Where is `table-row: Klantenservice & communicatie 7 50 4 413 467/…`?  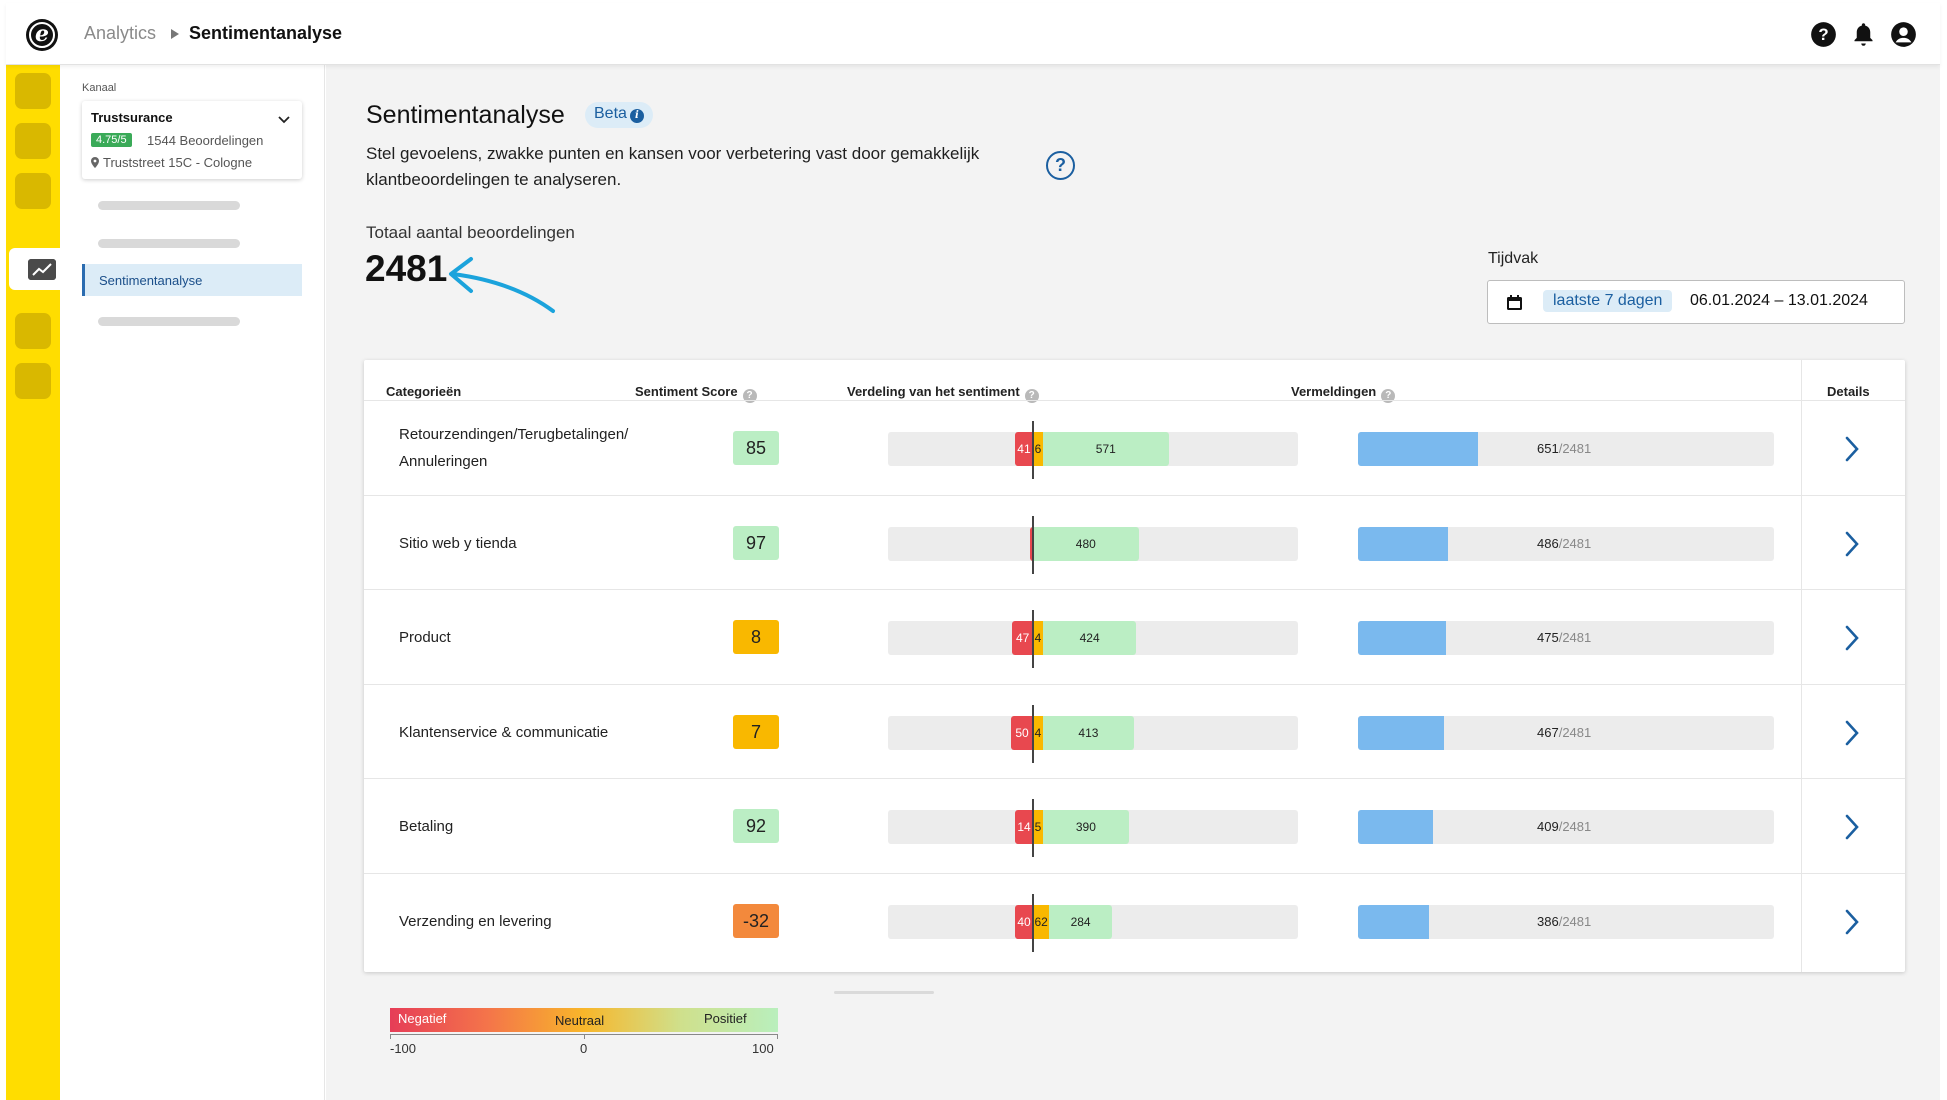
table-row: Klantenservice & communicatie 7 50 4 413 467/… is located at coordinates (1134, 730).